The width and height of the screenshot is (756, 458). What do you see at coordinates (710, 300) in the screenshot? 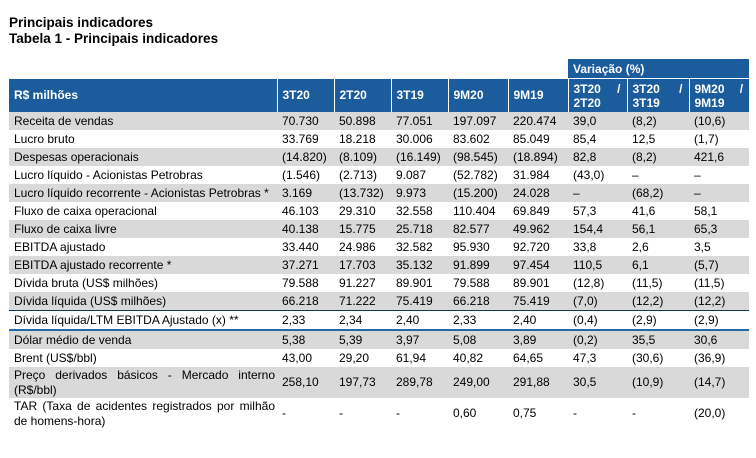
I see `row-value-var-9m20-9m19: (12,2)` at bounding box center [710, 300].